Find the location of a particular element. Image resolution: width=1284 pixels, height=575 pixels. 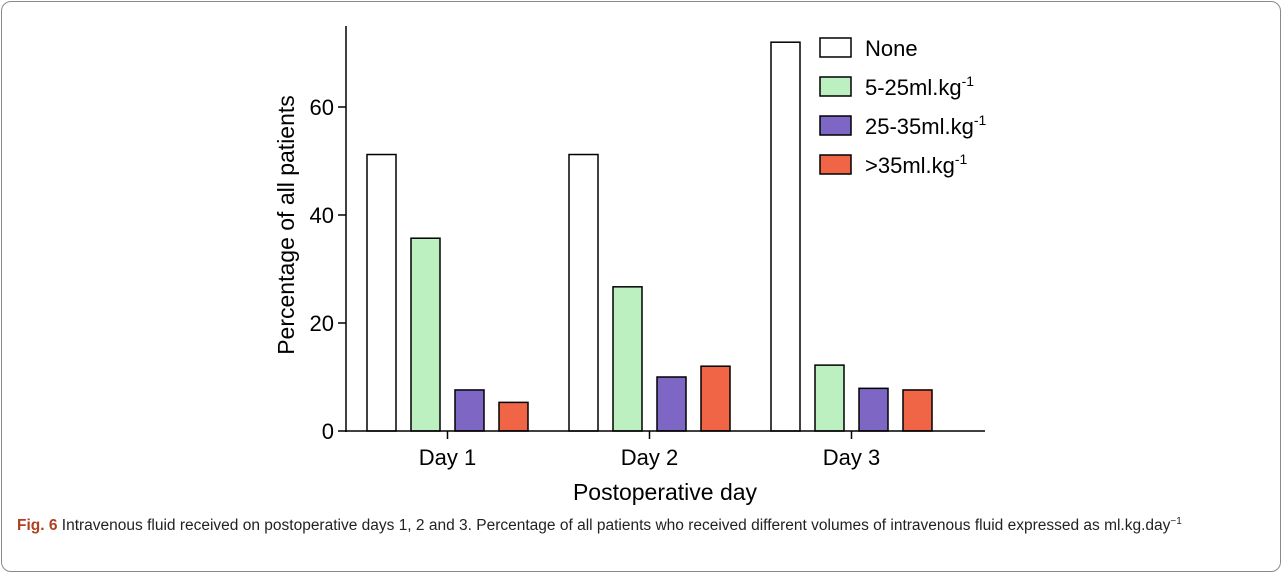

legend-label: 25-35ml.kg-1 is located at coordinates (926, 125).